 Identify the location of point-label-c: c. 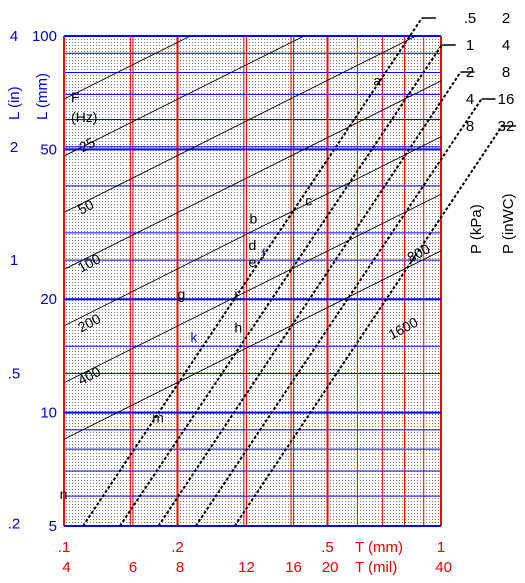
(308, 201).